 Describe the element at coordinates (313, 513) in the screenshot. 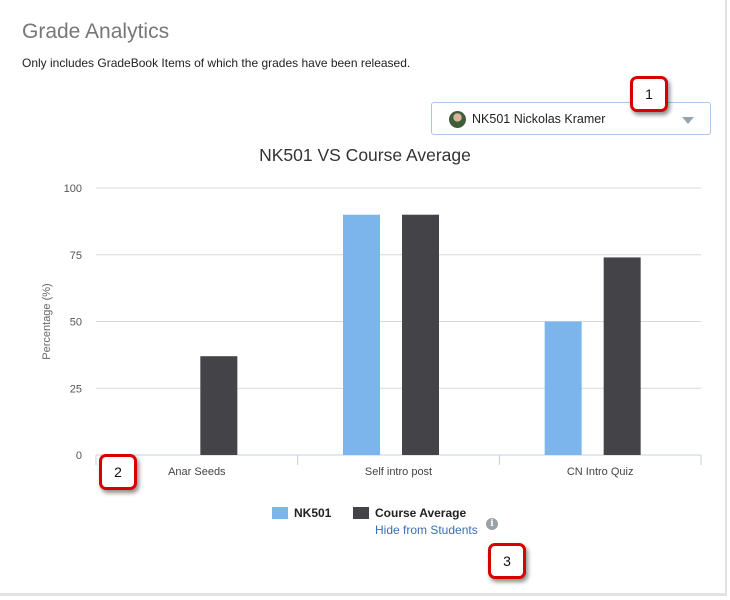

I see `legend-label-nk501: NK501` at that location.